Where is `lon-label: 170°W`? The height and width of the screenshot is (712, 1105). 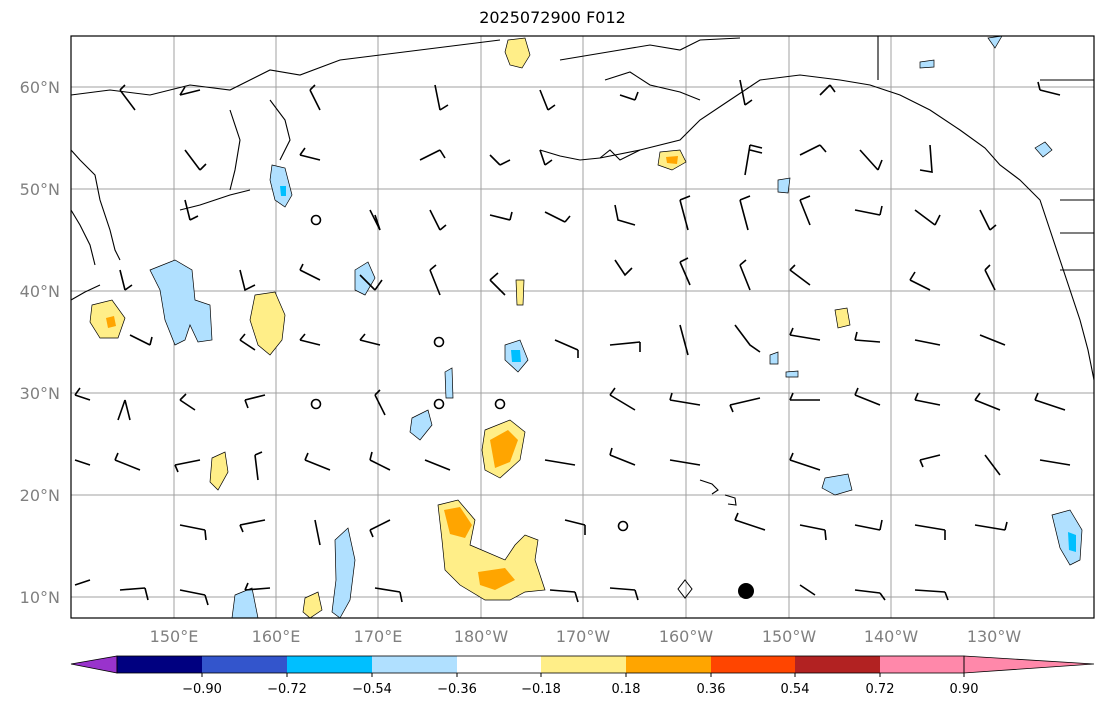
lon-label: 170°W is located at coordinates (583, 636).